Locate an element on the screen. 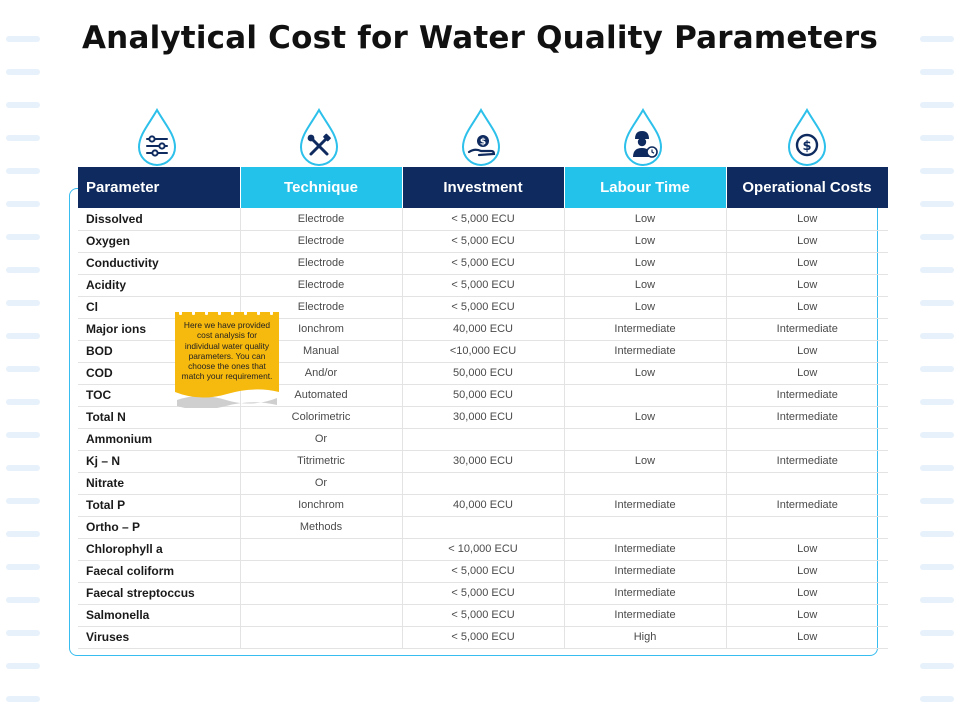 The width and height of the screenshot is (960, 720). tools-icon is located at coordinates (319, 137).